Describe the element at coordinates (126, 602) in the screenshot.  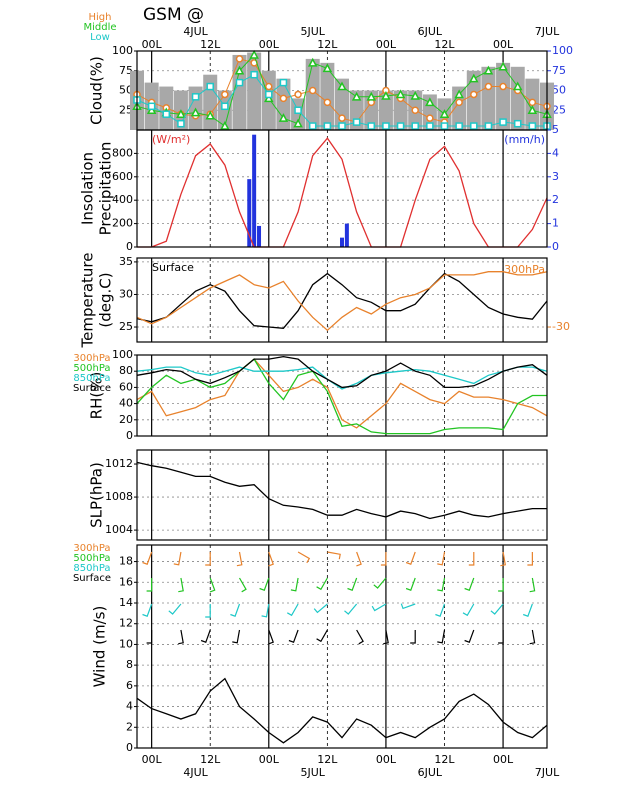
I see `y-tick-label: 14` at that location.